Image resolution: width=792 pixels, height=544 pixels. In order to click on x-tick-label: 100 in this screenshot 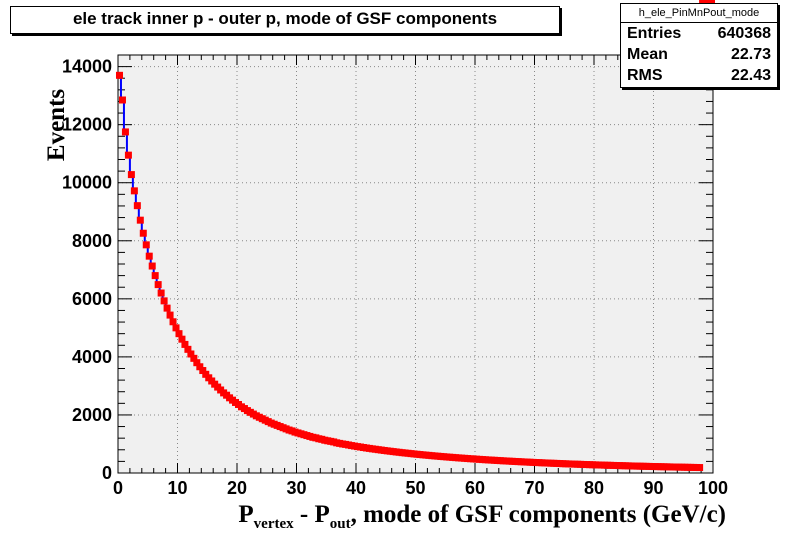, I will do `click(713, 488)`.